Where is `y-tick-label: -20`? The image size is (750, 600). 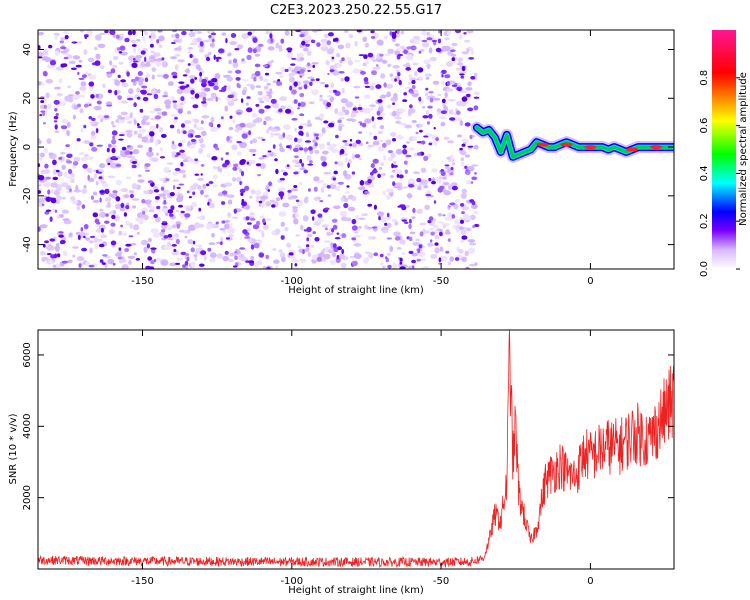
y-tick-label: -20 is located at coordinates (27, 196).